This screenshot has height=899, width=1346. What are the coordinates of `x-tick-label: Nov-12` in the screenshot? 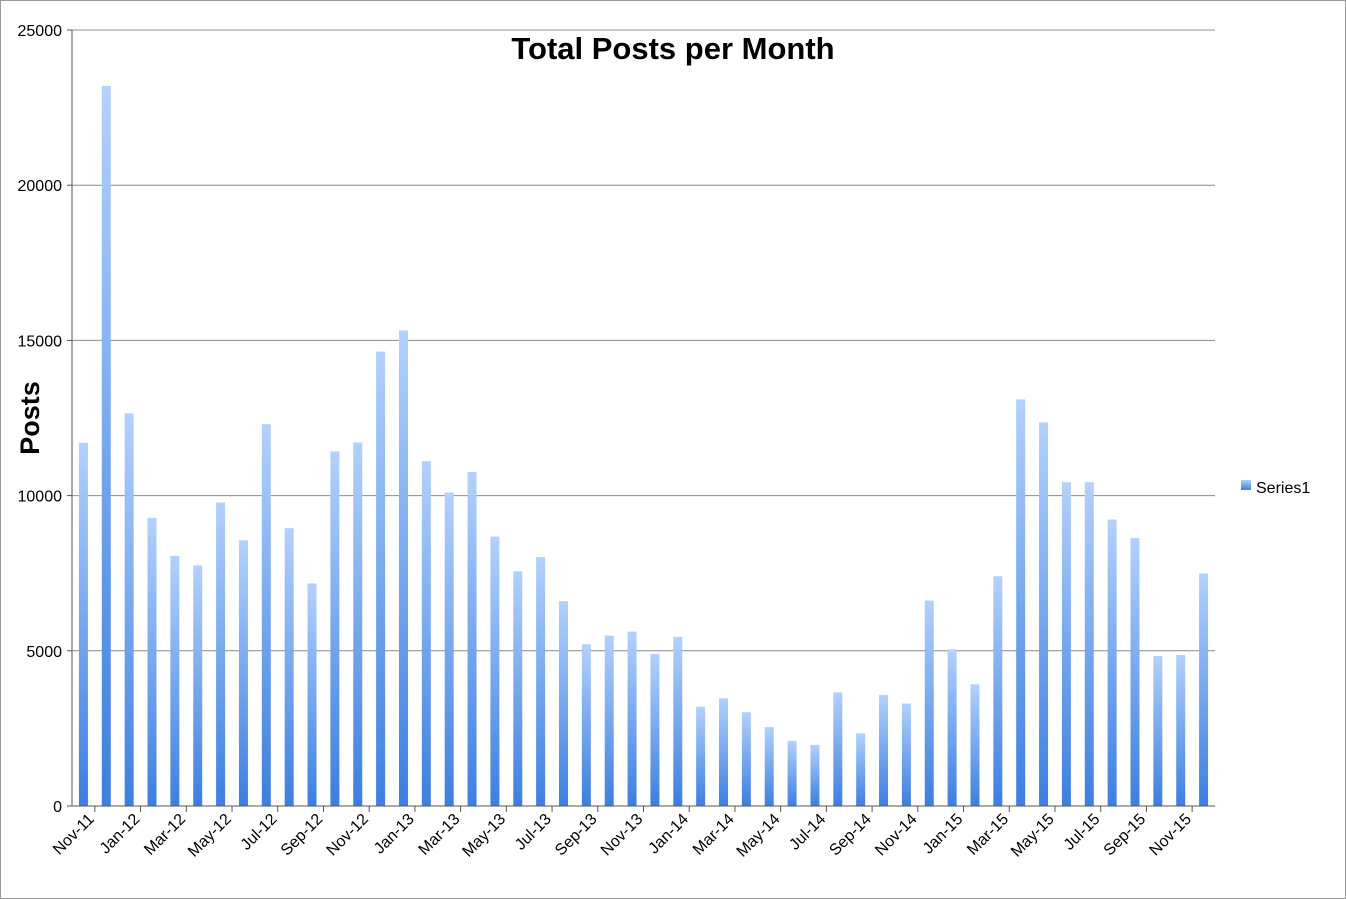 It's located at (348, 835).